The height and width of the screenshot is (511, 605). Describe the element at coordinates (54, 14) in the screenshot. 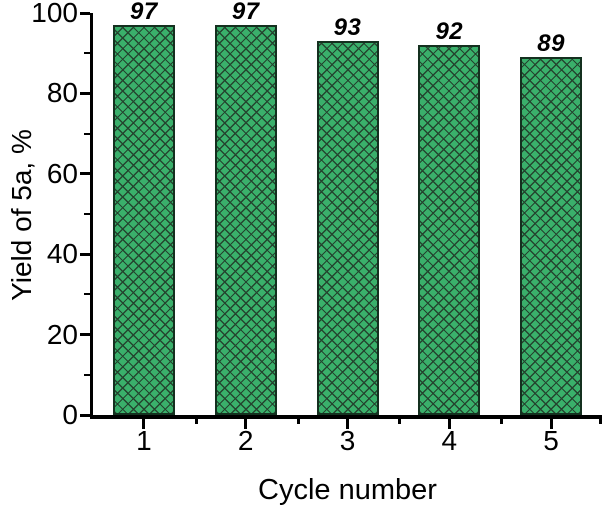

I see `y-tick-label: 100` at that location.